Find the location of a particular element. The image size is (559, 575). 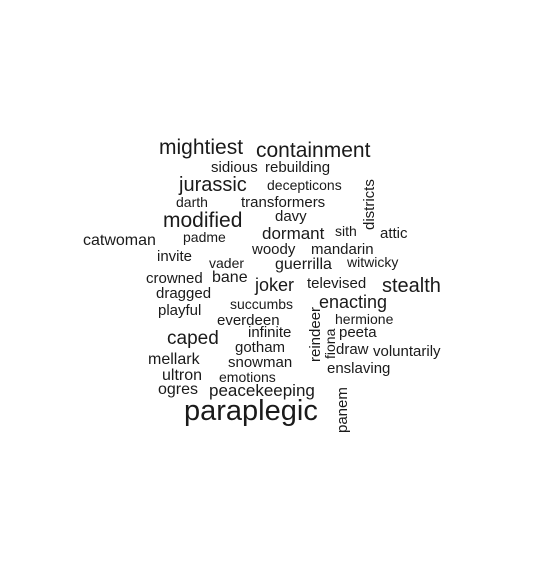

word-succumbs: succumbs is located at coordinates (262, 304).